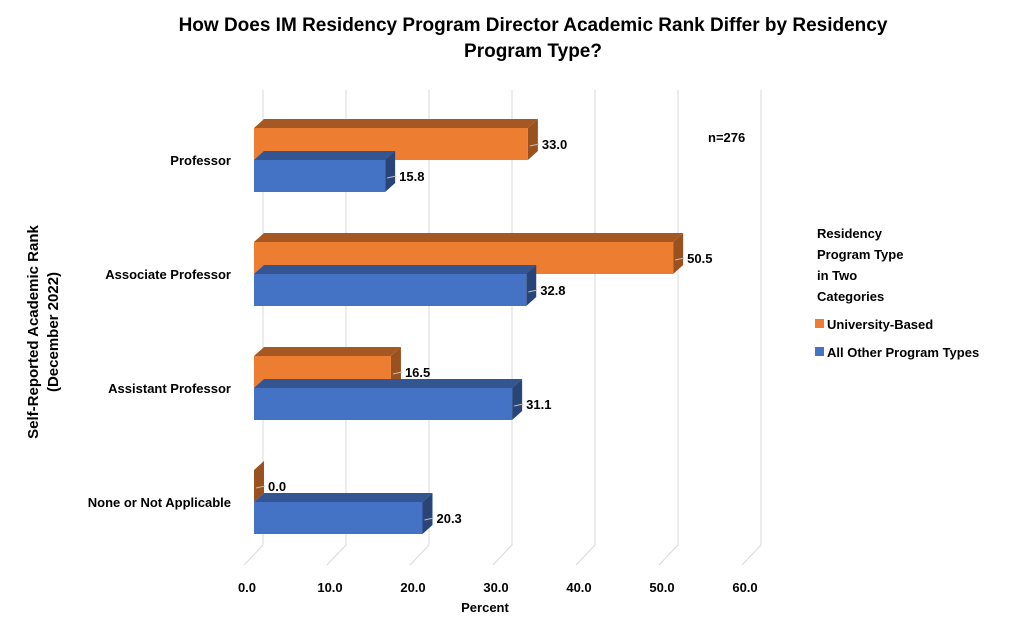  I want to click on x-tick-label: 40.0, so click(578, 587).